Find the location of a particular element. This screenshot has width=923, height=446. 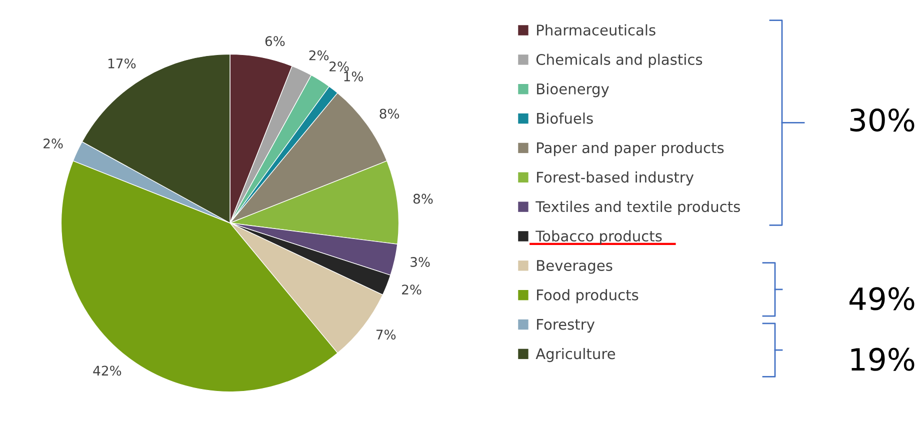

legend-label: Bioenergy is located at coordinates (573, 90).